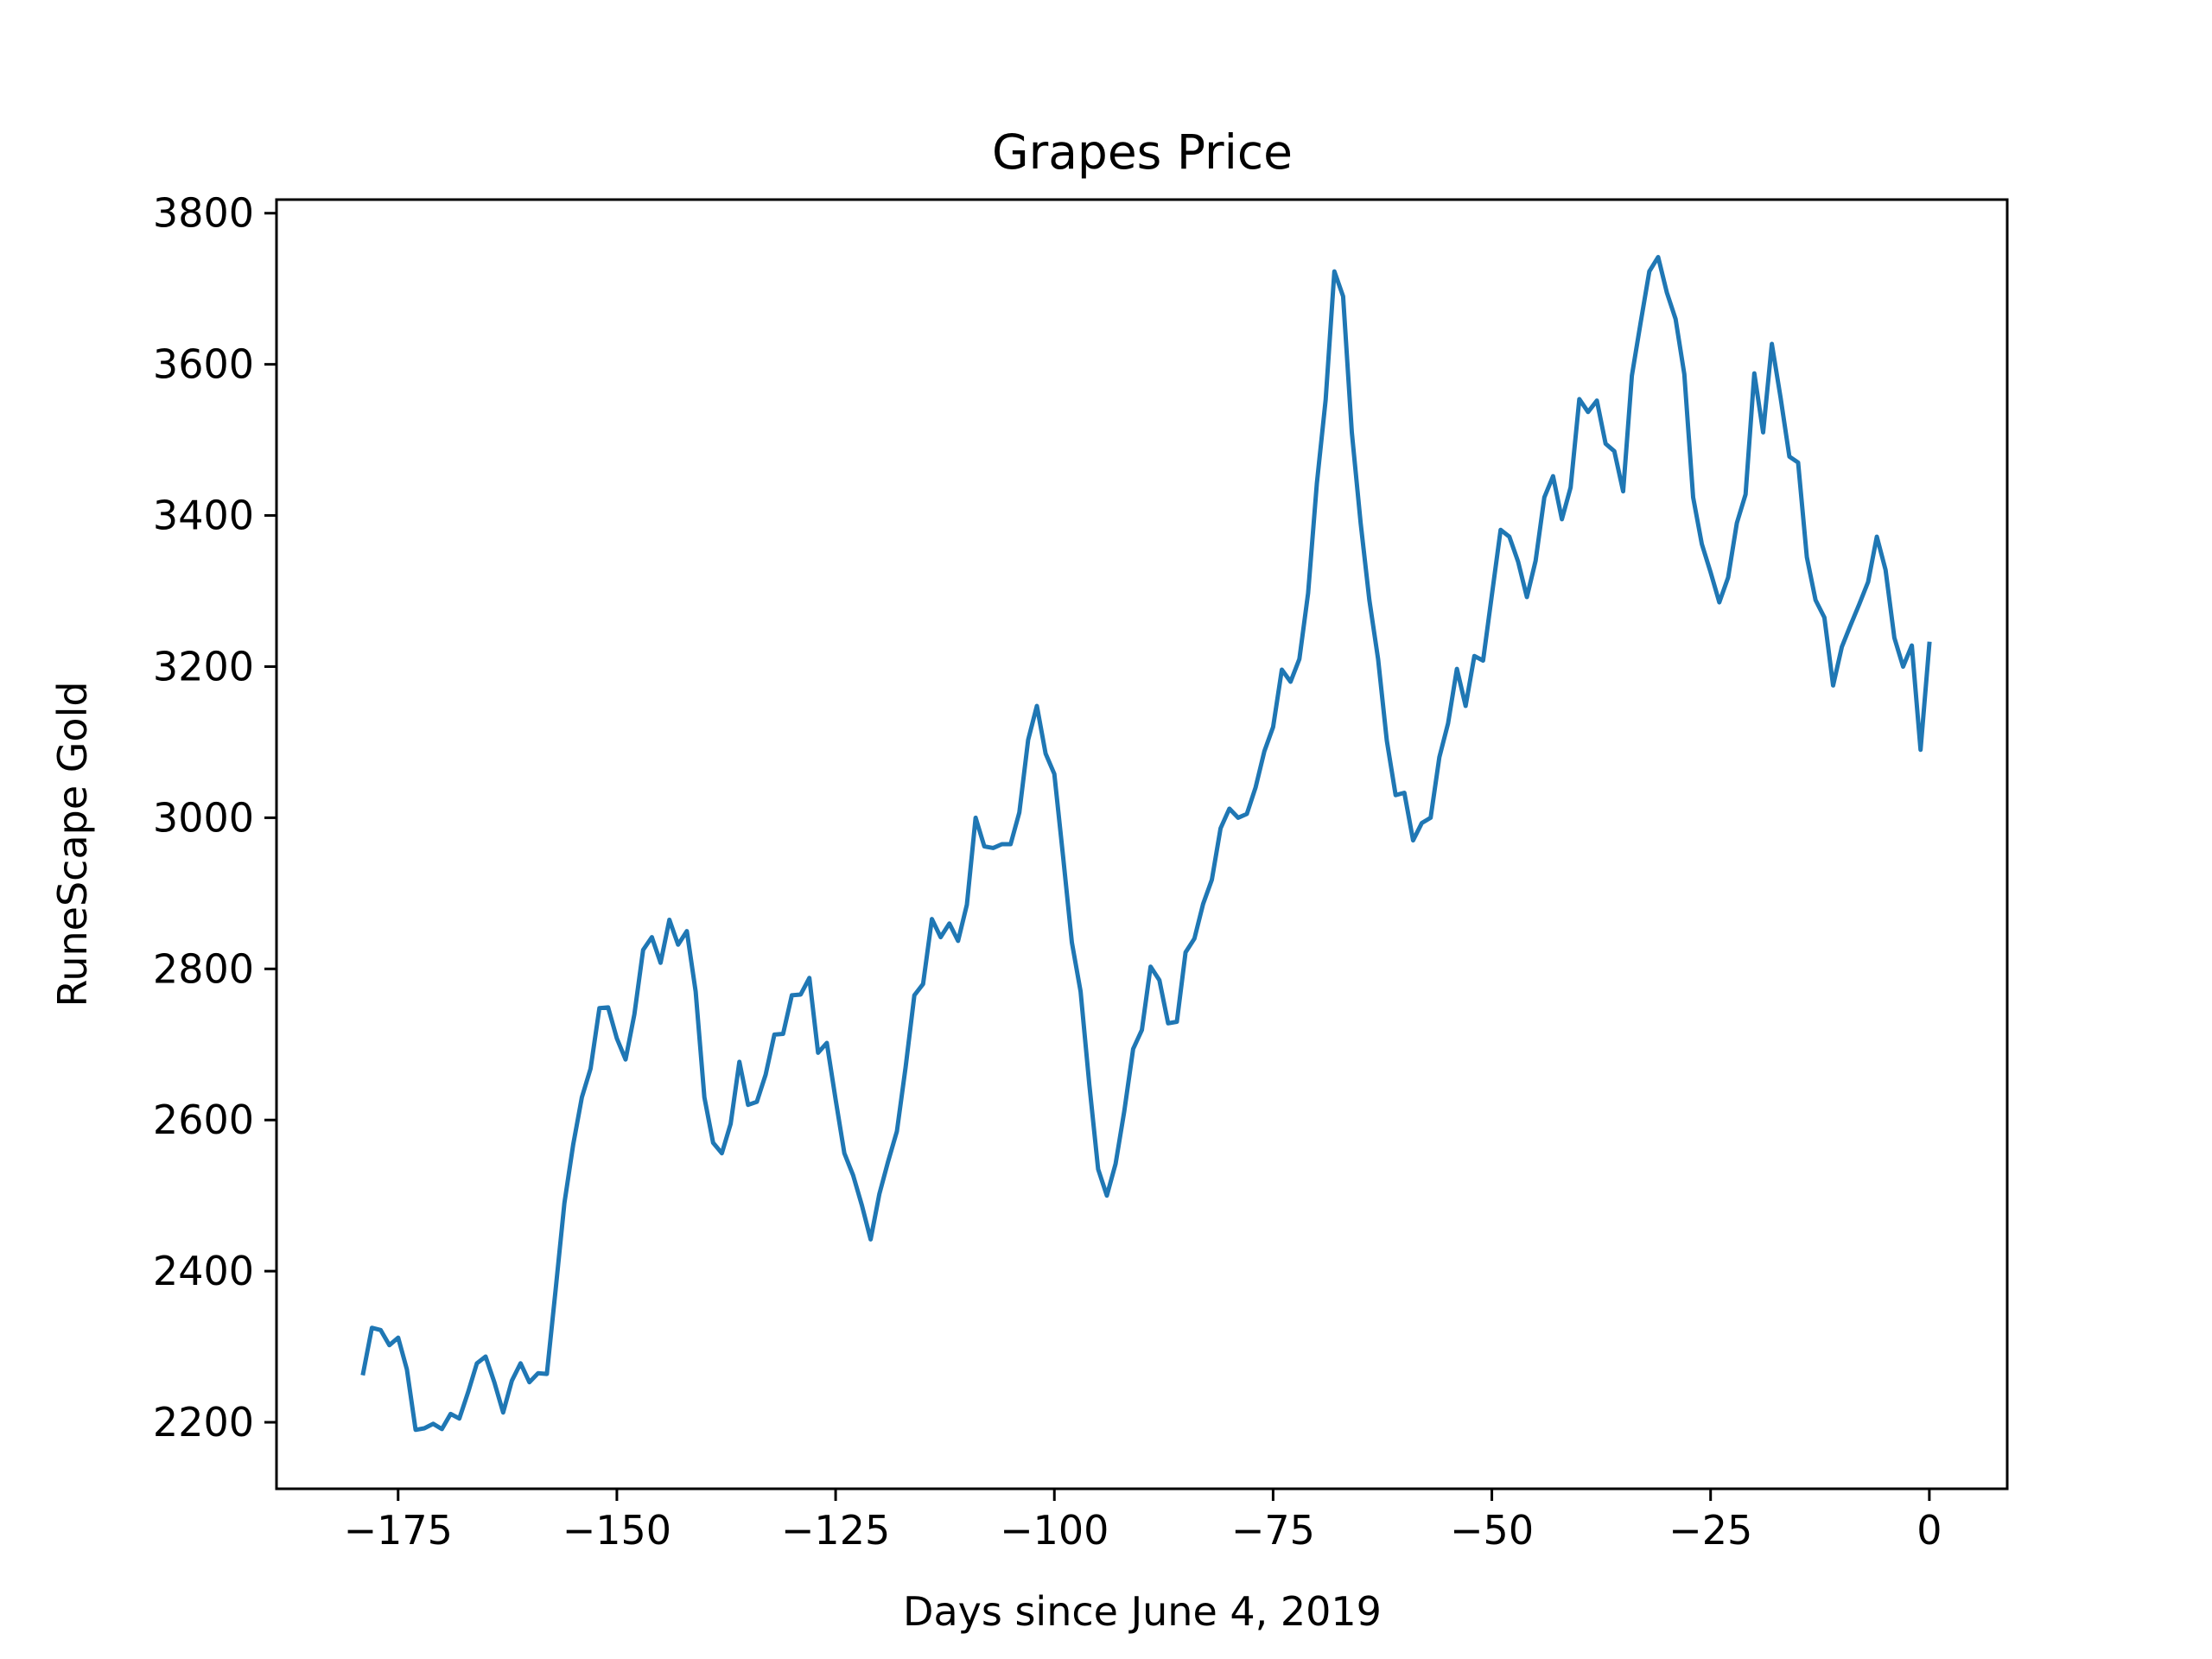  What do you see at coordinates (1929, 1530) in the screenshot?
I see `x-tick-label: 0` at bounding box center [1929, 1530].